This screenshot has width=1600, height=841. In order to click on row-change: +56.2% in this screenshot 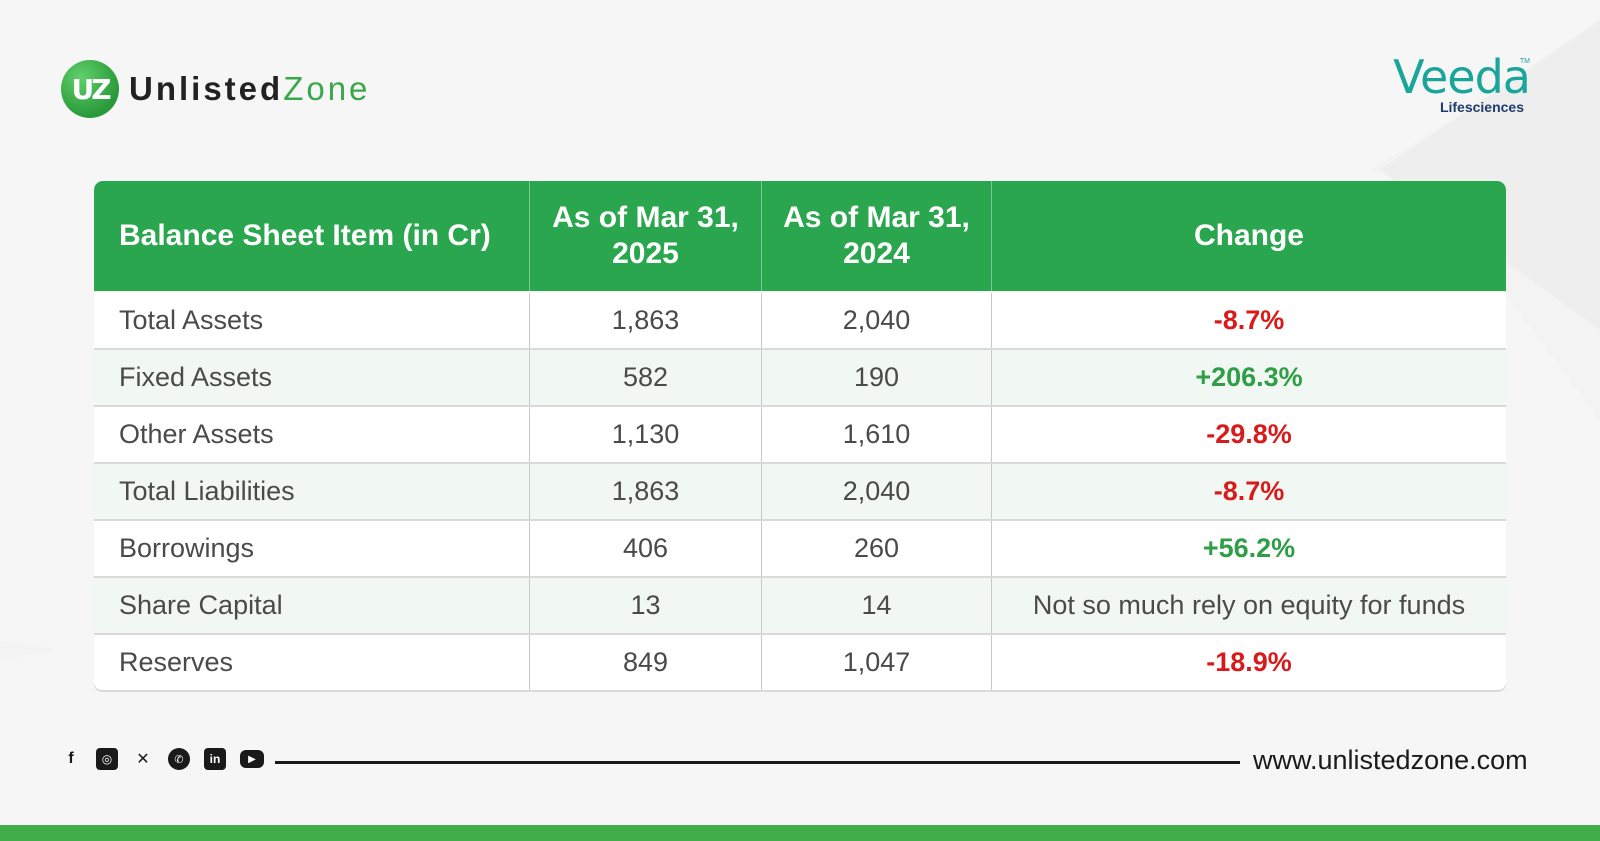, I will do `click(1249, 548)`.